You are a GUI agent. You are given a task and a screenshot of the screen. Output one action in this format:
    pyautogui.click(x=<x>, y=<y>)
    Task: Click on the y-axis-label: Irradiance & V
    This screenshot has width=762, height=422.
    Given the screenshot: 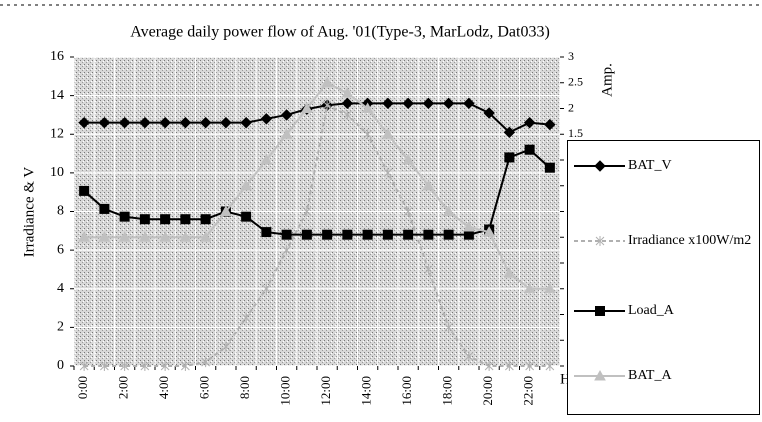 What is the action you would take?
    pyautogui.click(x=29, y=212)
    